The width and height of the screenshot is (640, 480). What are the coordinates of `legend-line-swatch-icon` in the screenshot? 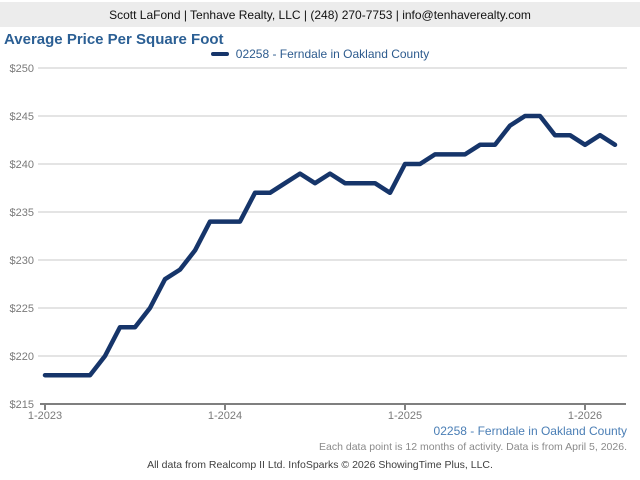 It's located at (219, 54).